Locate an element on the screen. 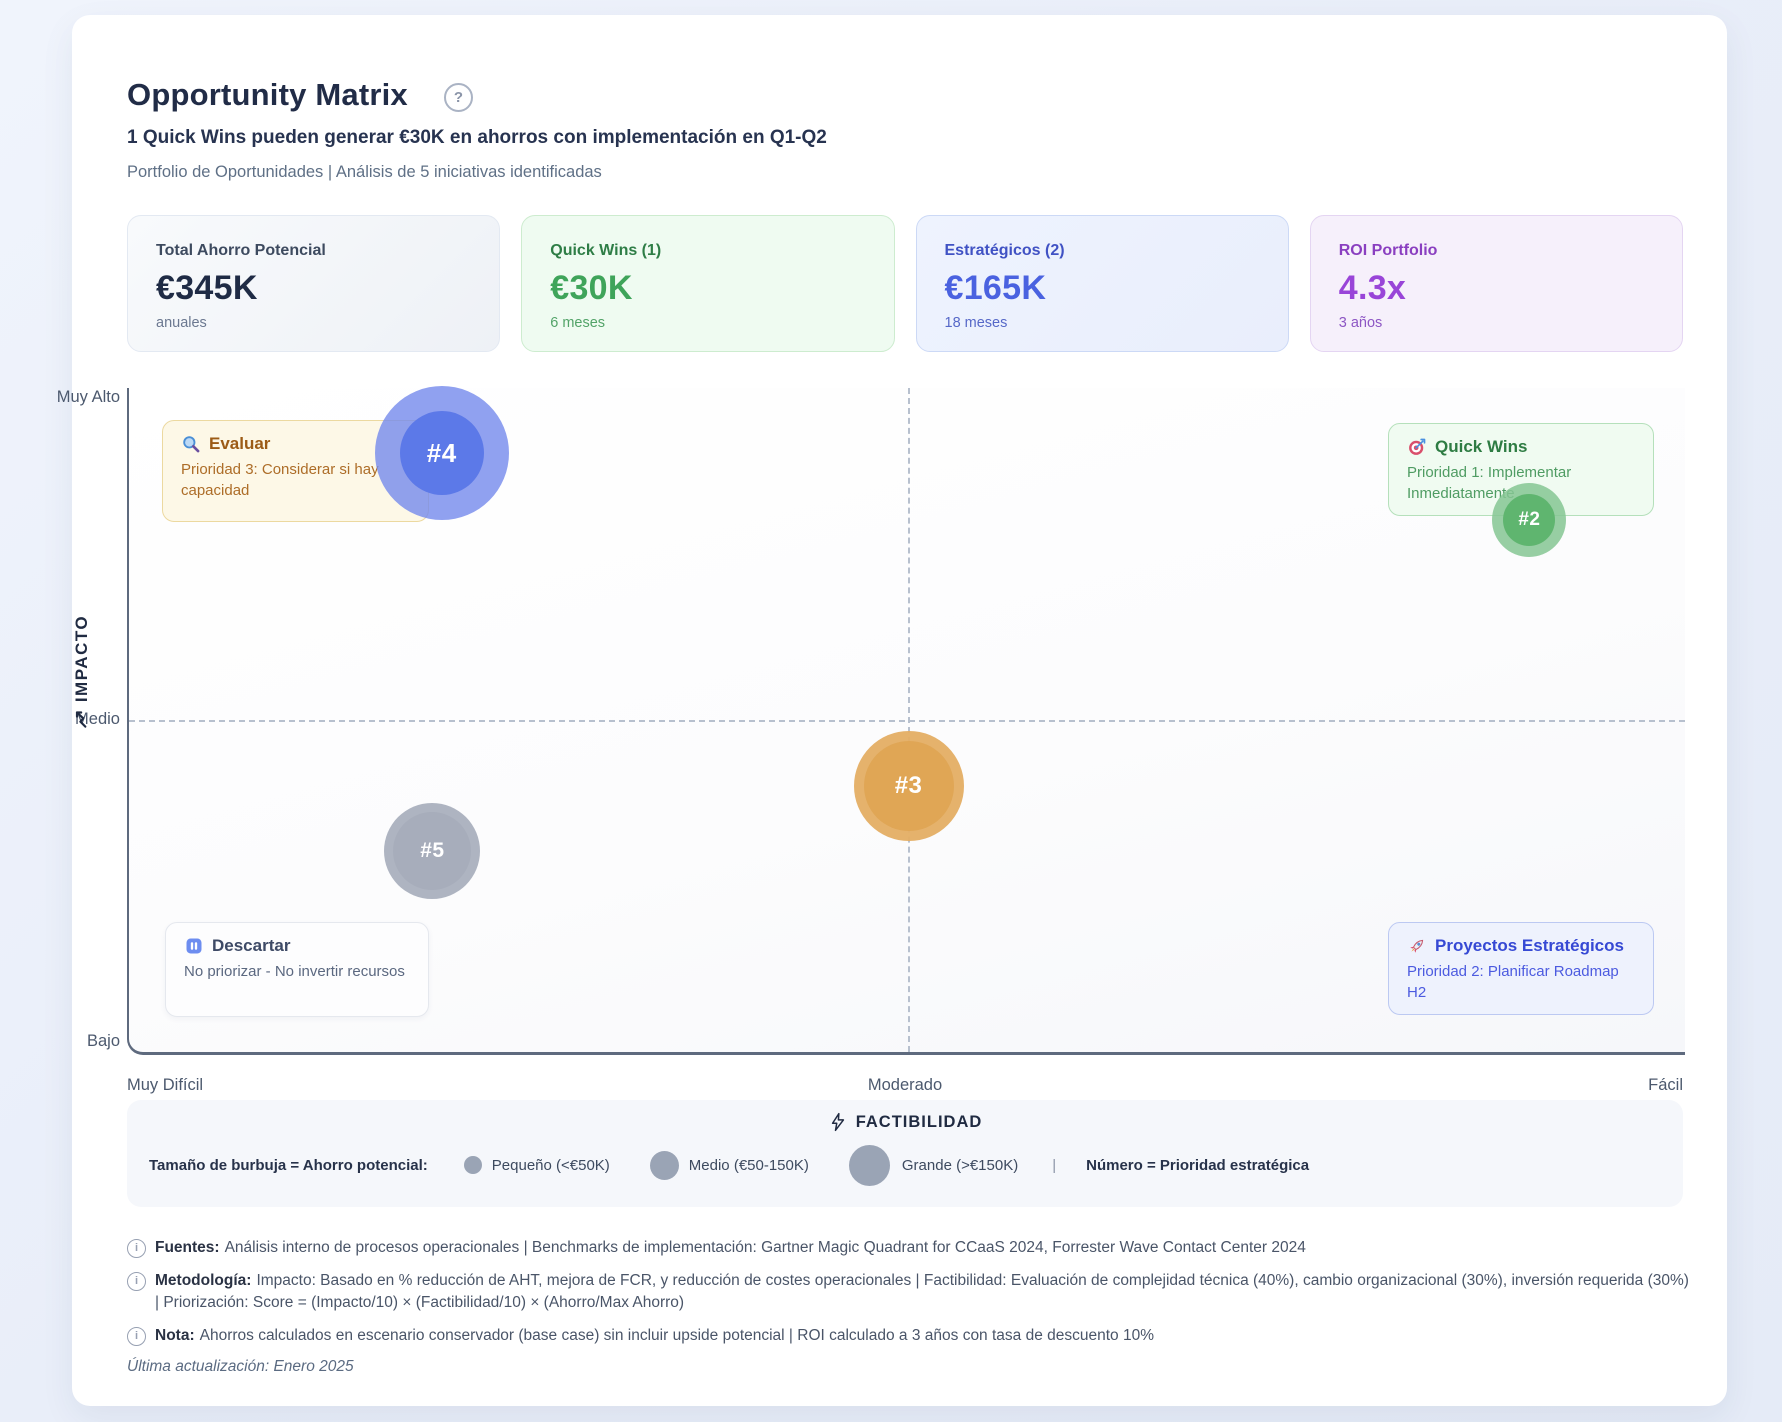 This screenshot has width=1782, height=1422. kpi-roi-portfolio: ROI Portfolio 4.3x 3 años is located at coordinates (1496, 283).